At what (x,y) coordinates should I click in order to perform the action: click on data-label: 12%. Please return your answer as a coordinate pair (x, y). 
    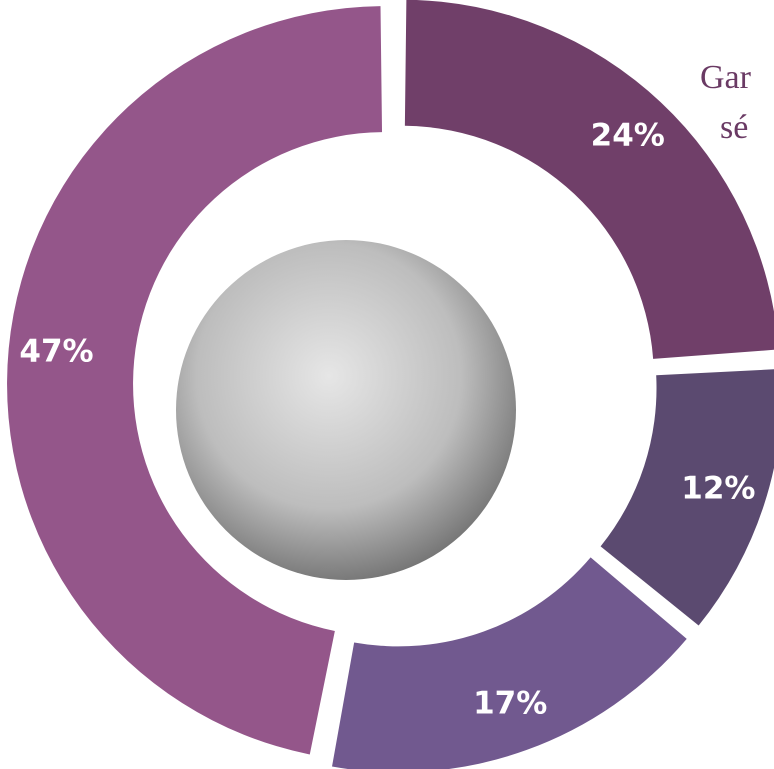
    Looking at the image, I should click on (718, 489).